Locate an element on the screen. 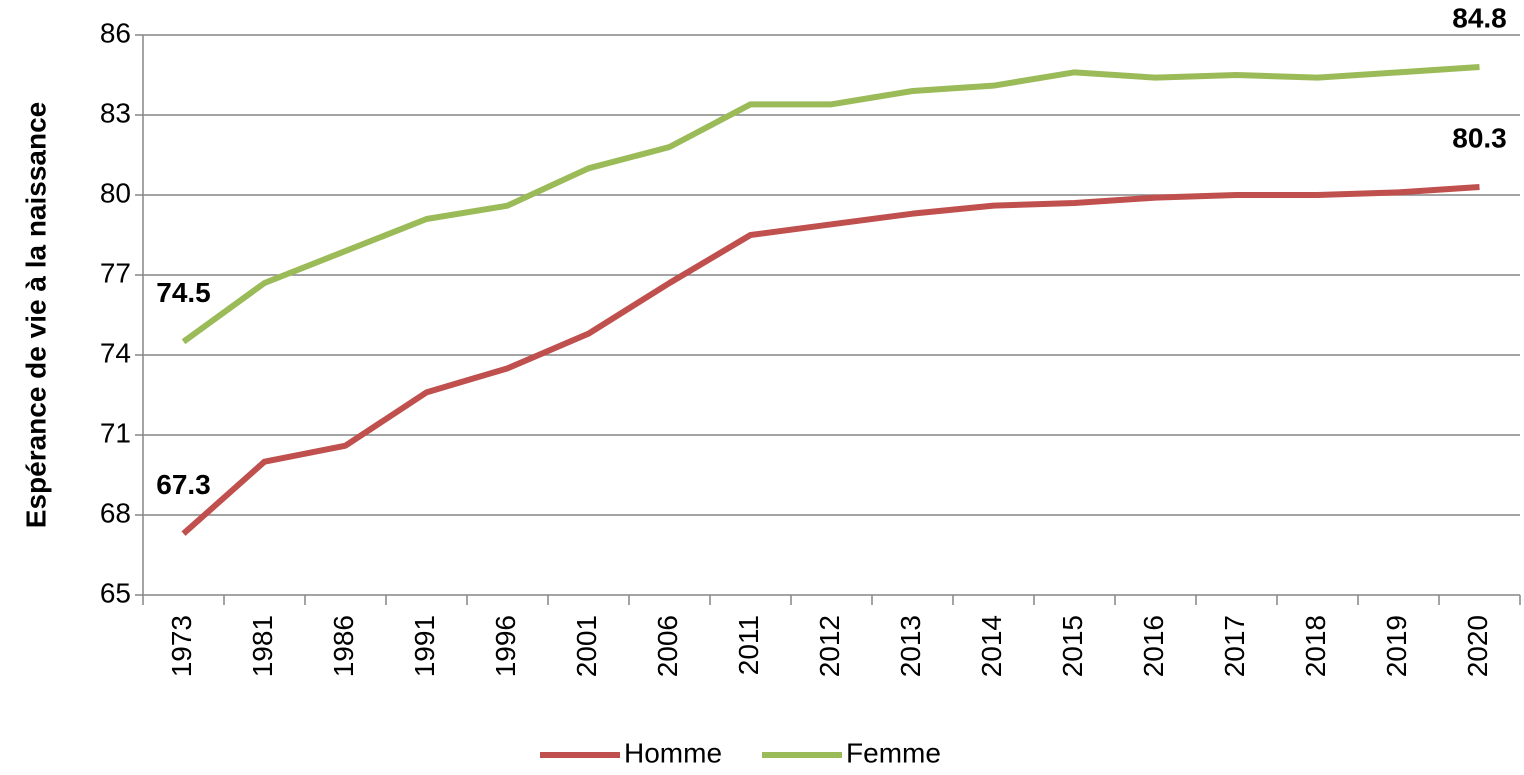 This screenshot has height=775, width=1524. y-tick-label: 83 is located at coordinates (115, 112).